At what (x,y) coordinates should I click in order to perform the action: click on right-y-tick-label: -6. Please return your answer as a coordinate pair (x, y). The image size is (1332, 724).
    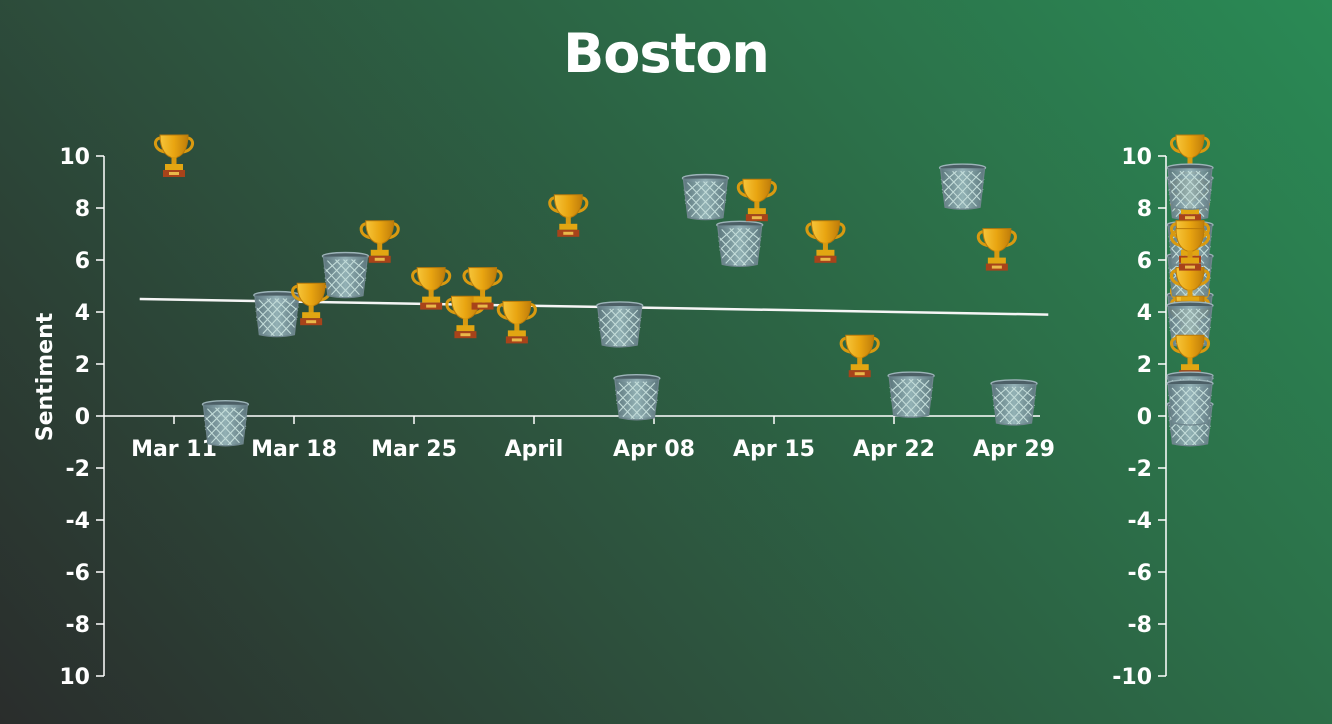
    Looking at the image, I should click on (1140, 573).